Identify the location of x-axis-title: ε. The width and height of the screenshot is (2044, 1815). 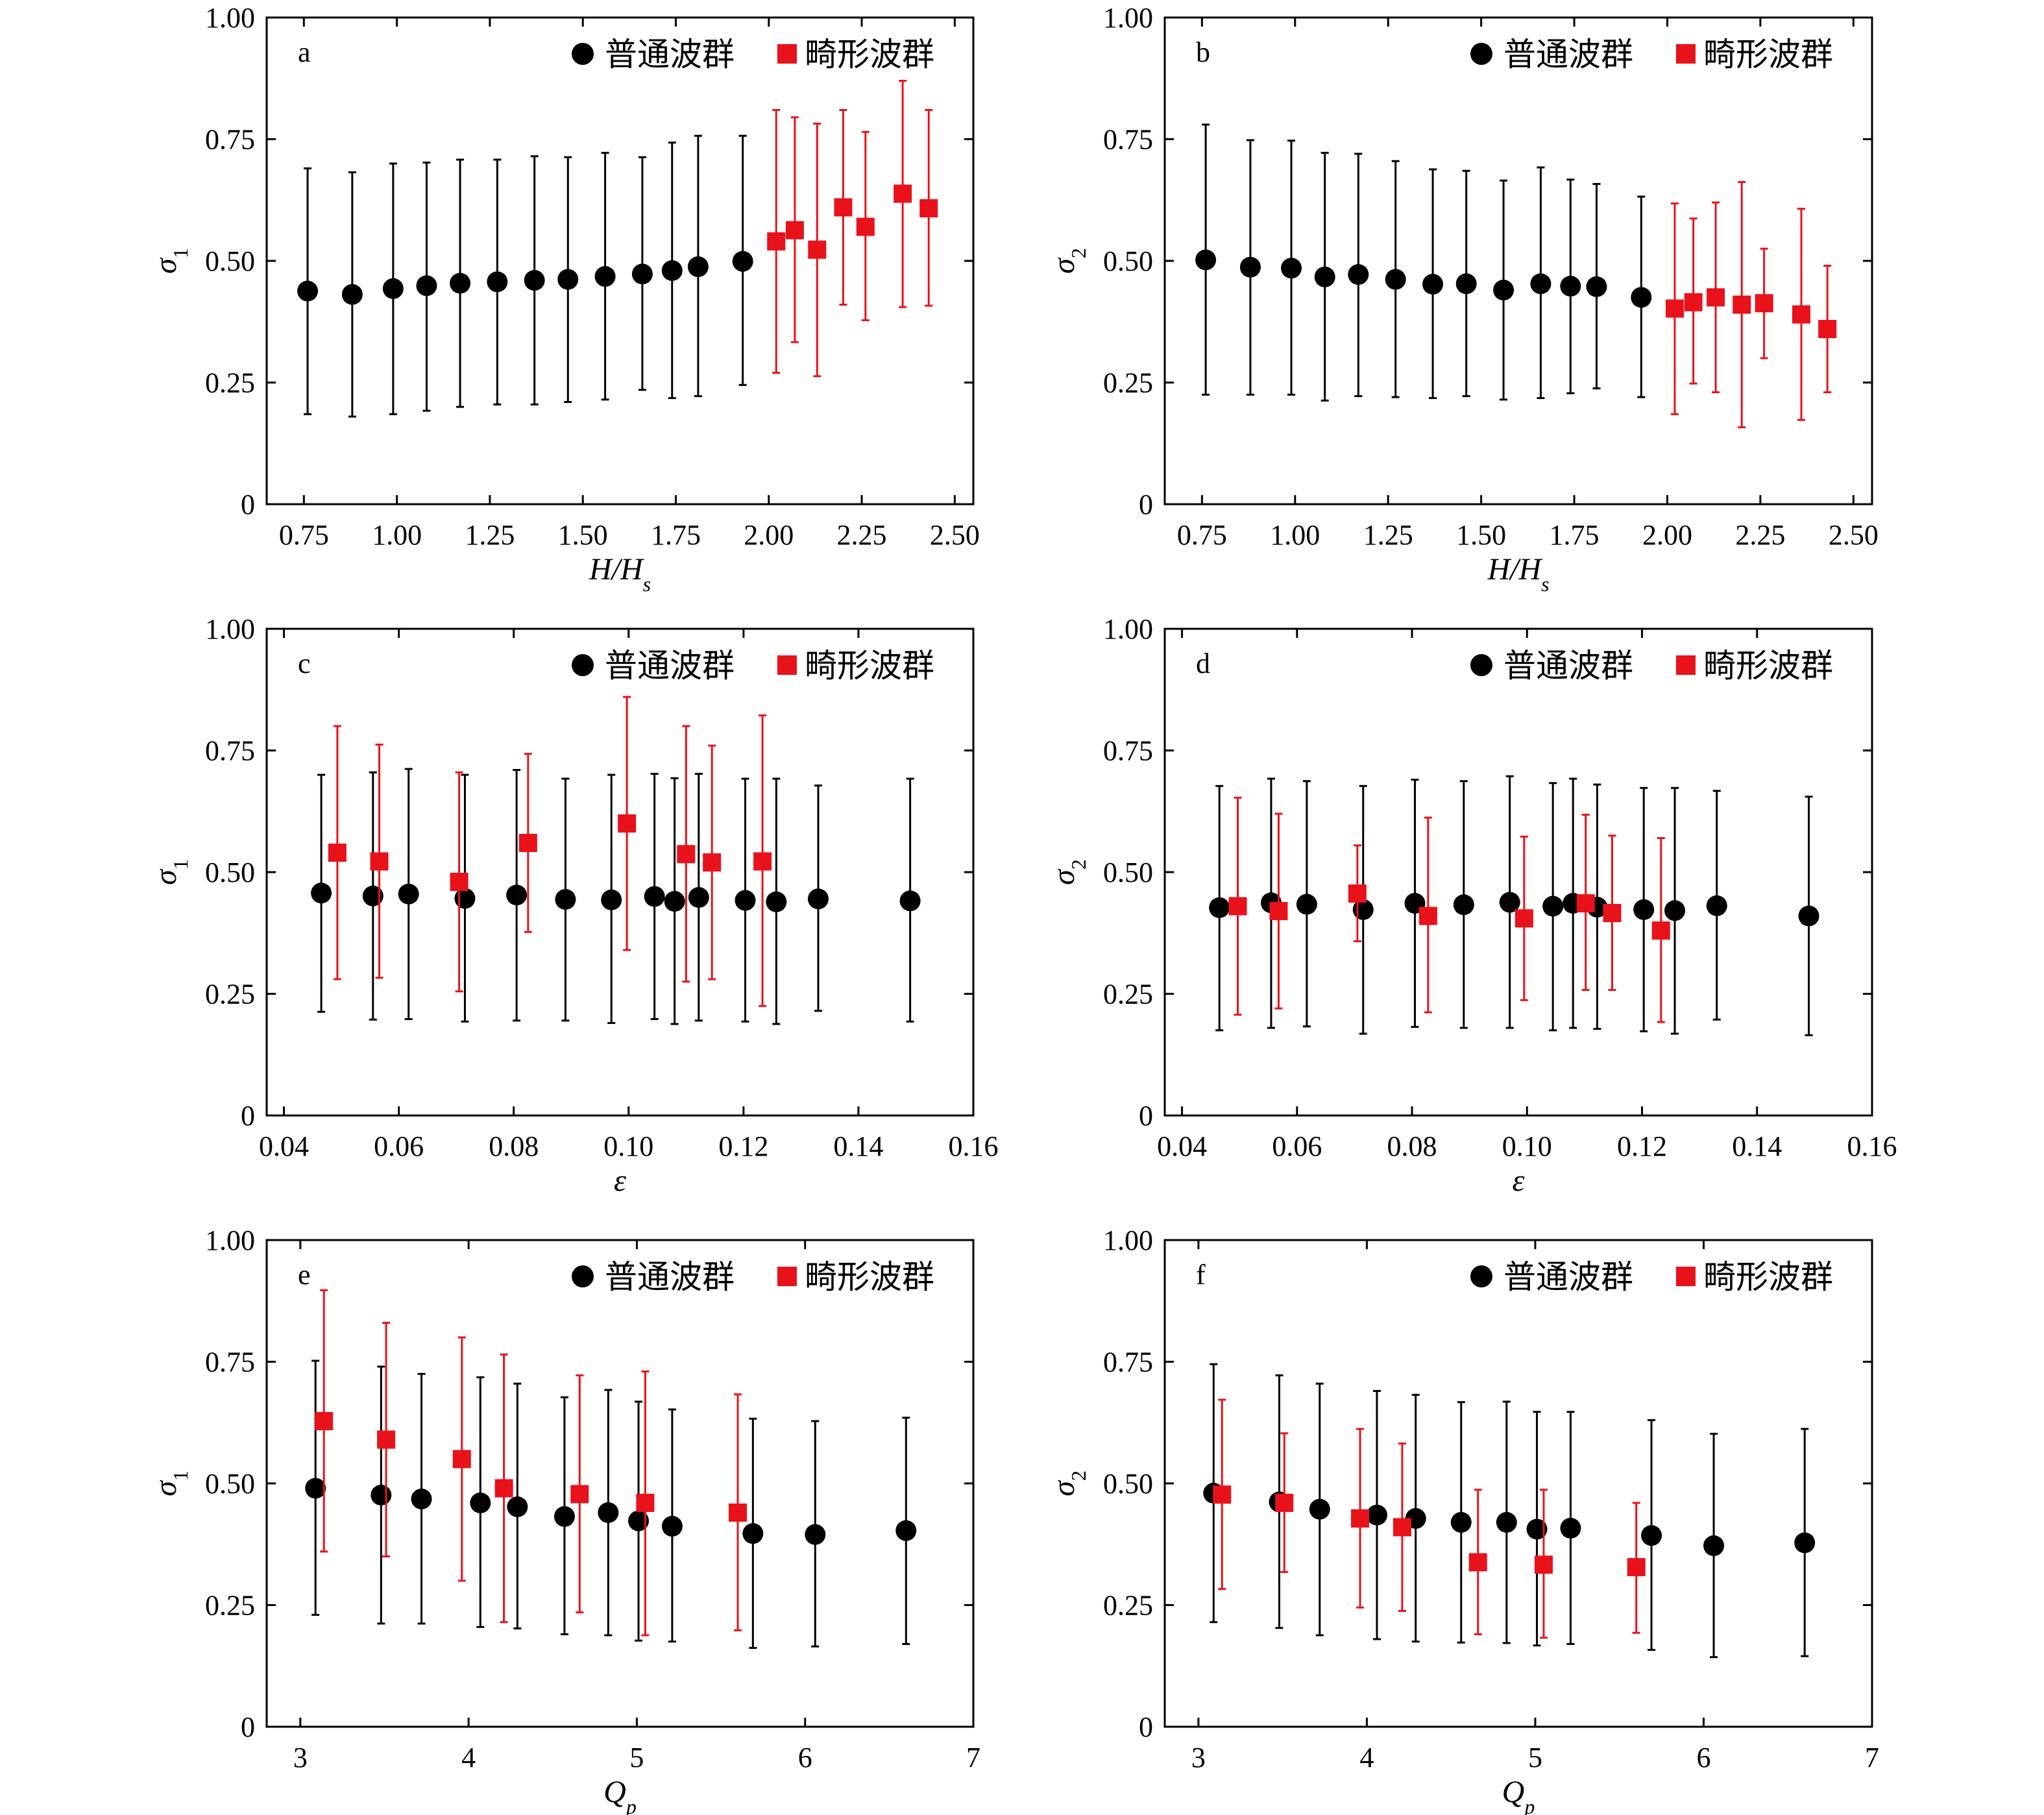
(620, 1180).